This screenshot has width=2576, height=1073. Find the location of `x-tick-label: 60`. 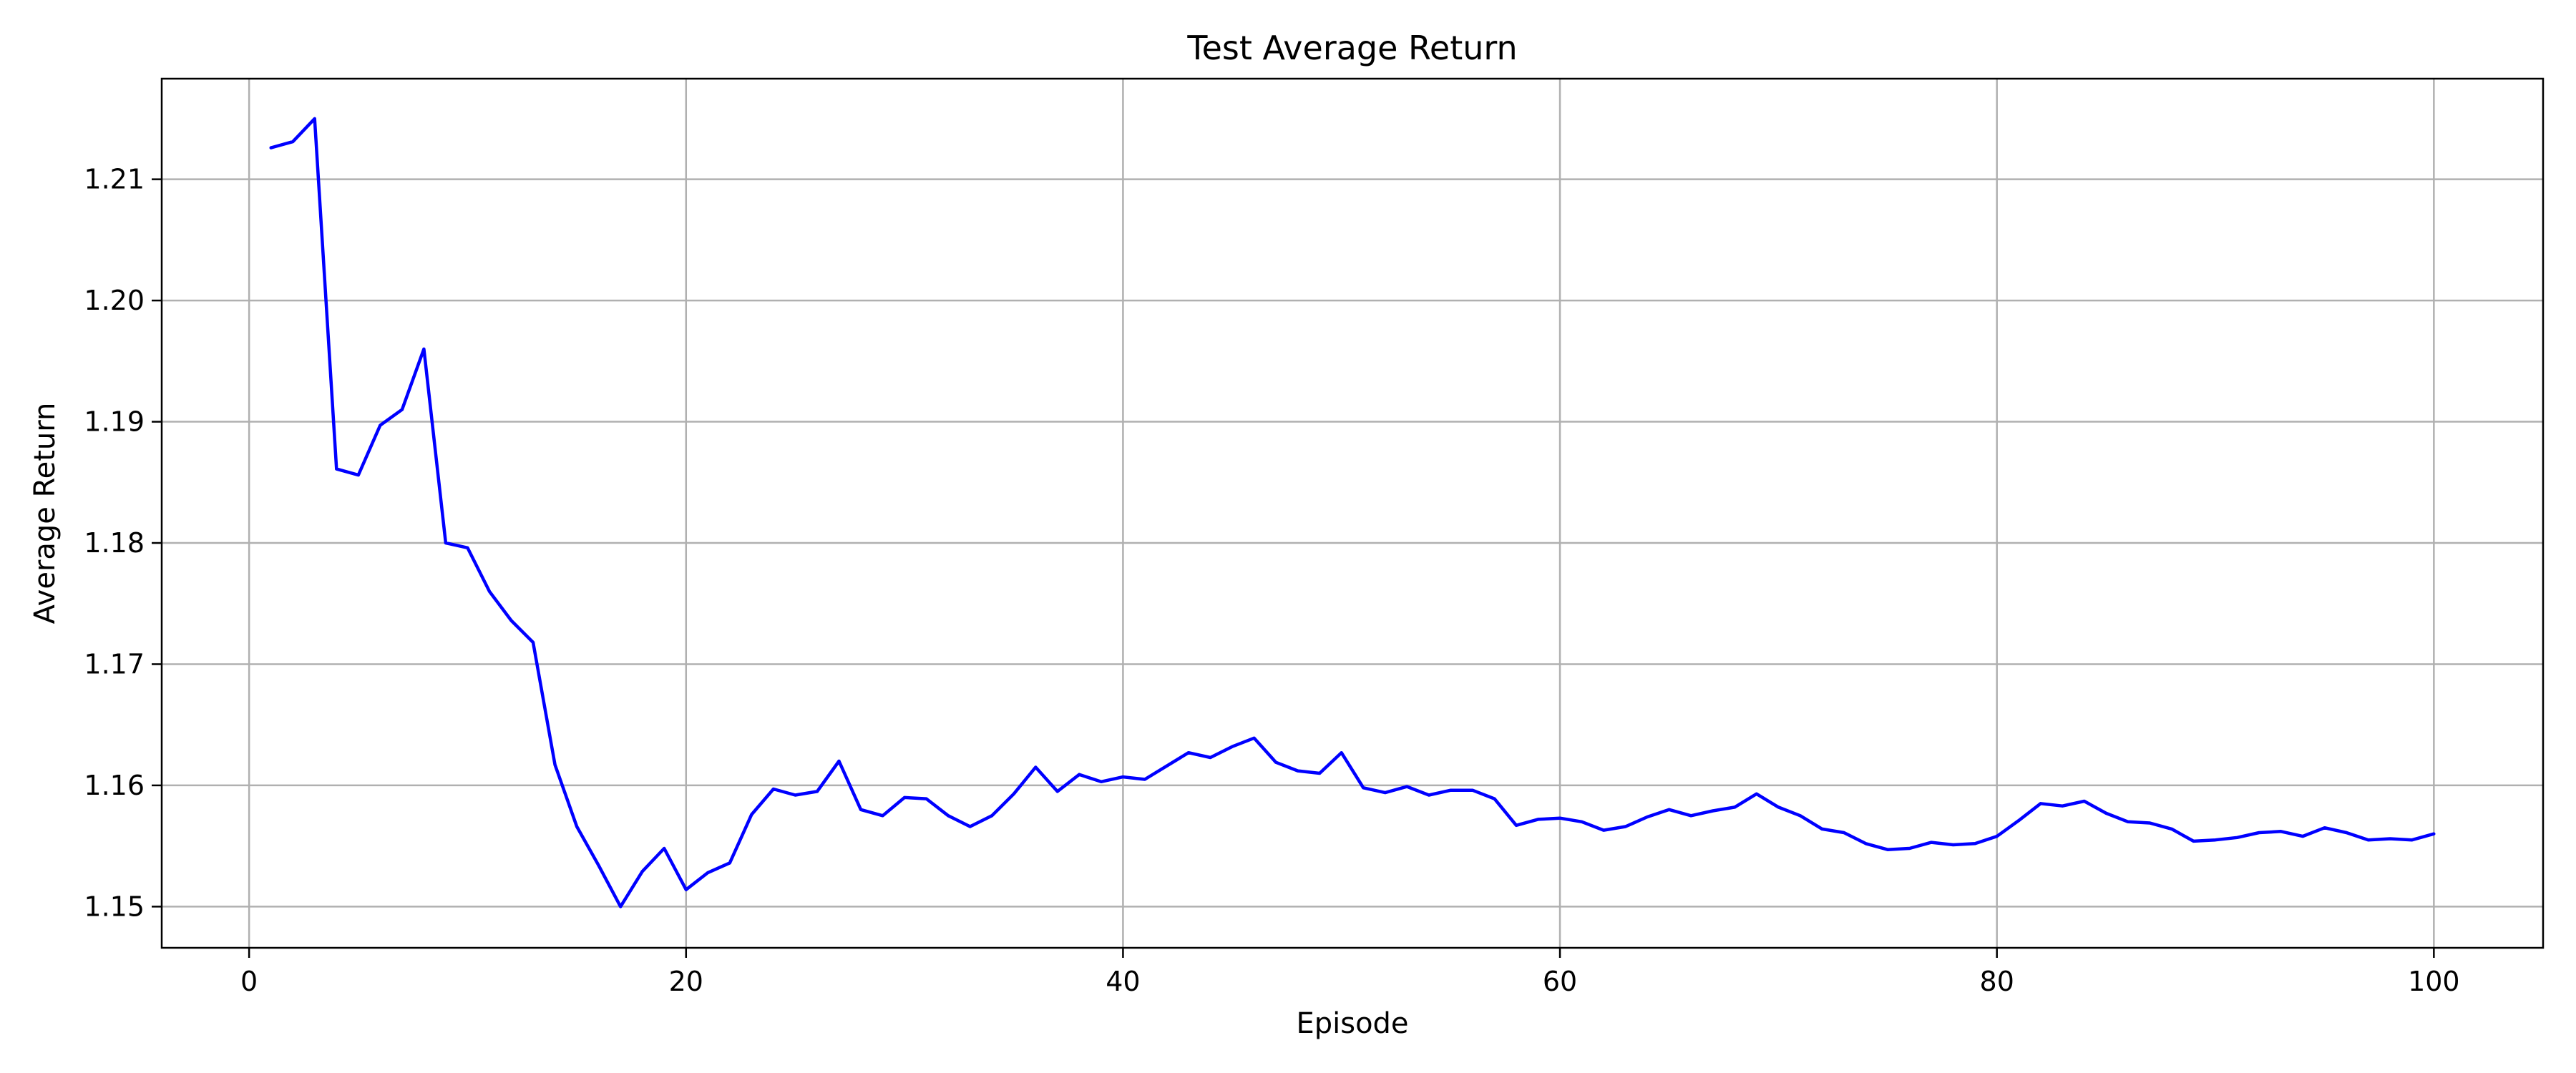

x-tick-label: 60 is located at coordinates (1560, 981).